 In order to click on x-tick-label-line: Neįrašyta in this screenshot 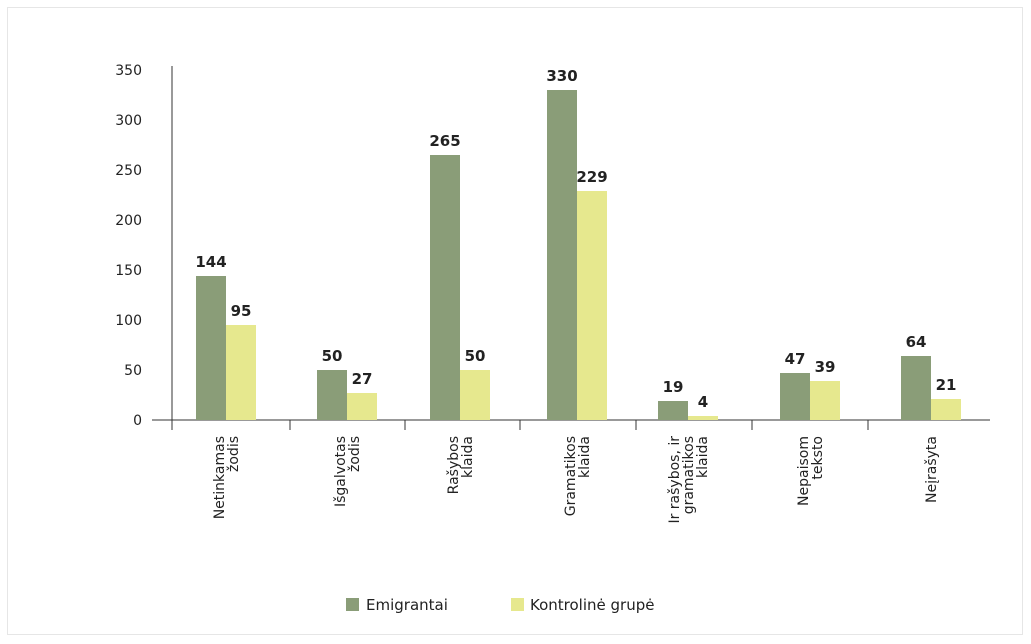, I will do `click(932, 469)`.